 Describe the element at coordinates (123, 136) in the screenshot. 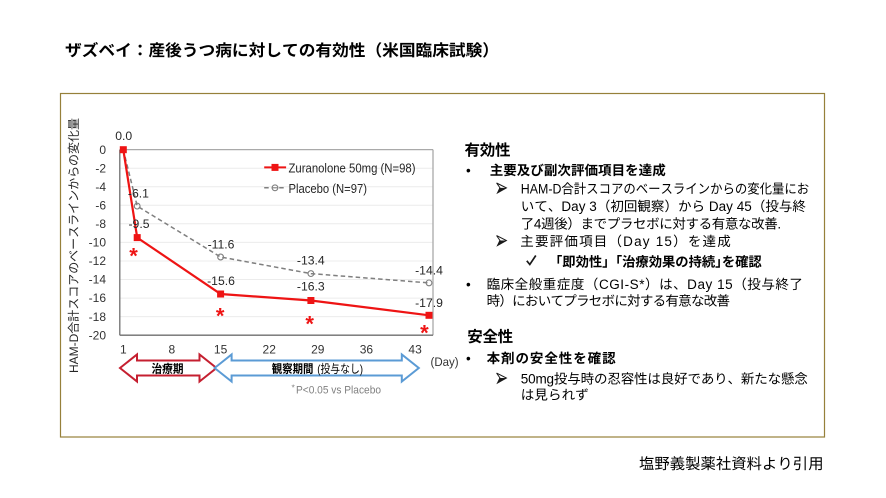

I see `svg-text: 0.0` at that location.